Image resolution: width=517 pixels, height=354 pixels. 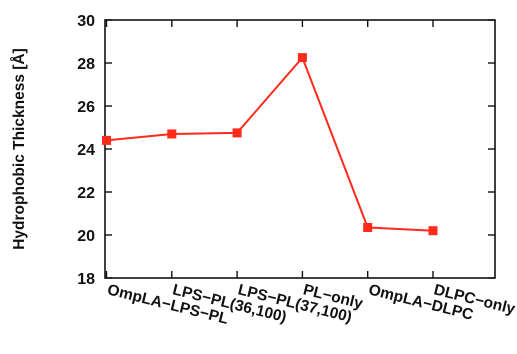 I want to click on y-tick-label: 24, so click(x=86, y=150).